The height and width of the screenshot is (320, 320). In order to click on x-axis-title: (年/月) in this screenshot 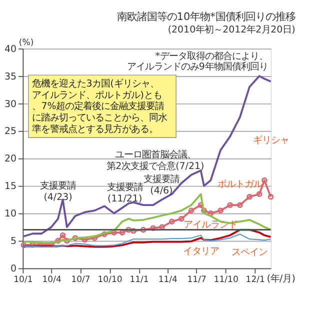, I will do `click(281, 278)`.